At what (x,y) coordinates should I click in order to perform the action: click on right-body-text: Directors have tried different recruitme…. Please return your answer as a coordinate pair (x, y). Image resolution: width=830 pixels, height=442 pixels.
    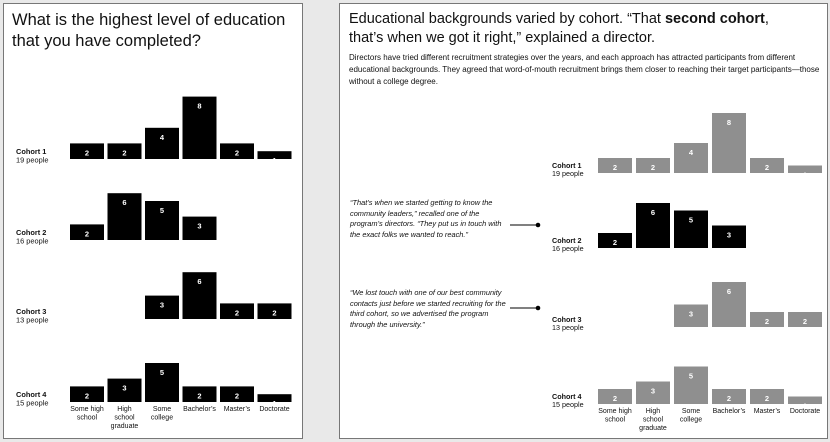
    Looking at the image, I should click on (584, 69).